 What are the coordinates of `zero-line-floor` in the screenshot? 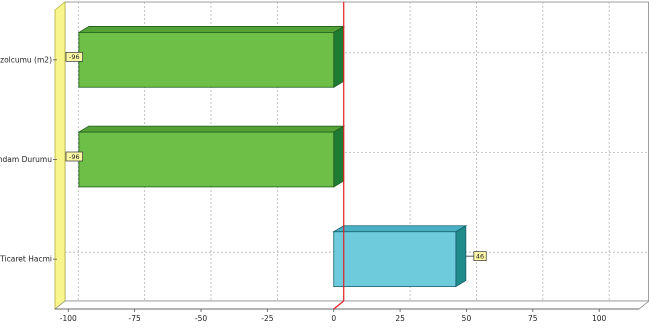 It's located at (339, 305).